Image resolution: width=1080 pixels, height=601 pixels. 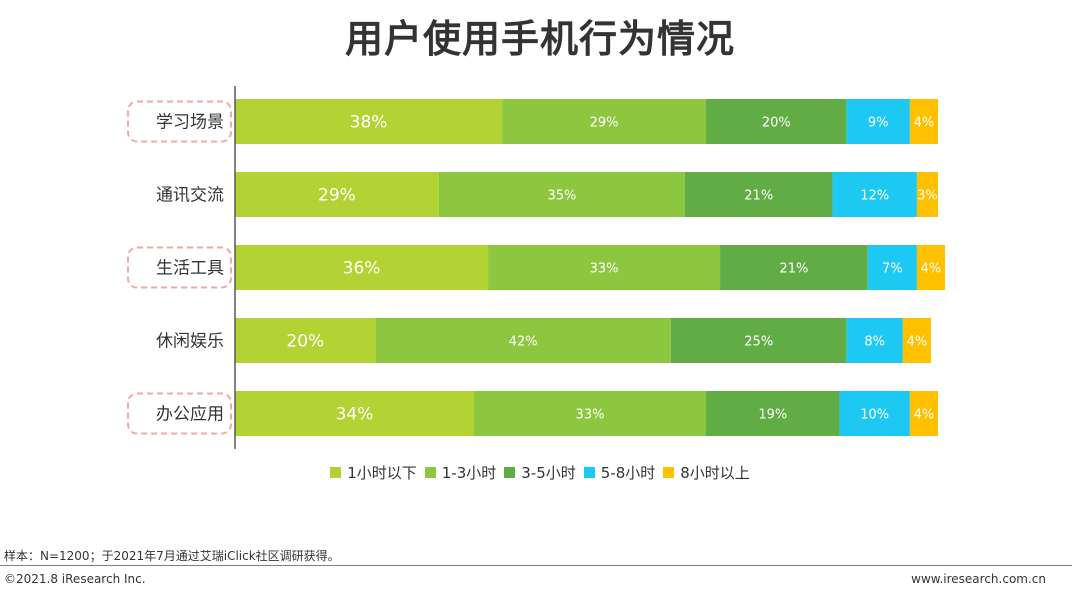 I want to click on legend-label: 1小时以下, so click(x=382, y=473).